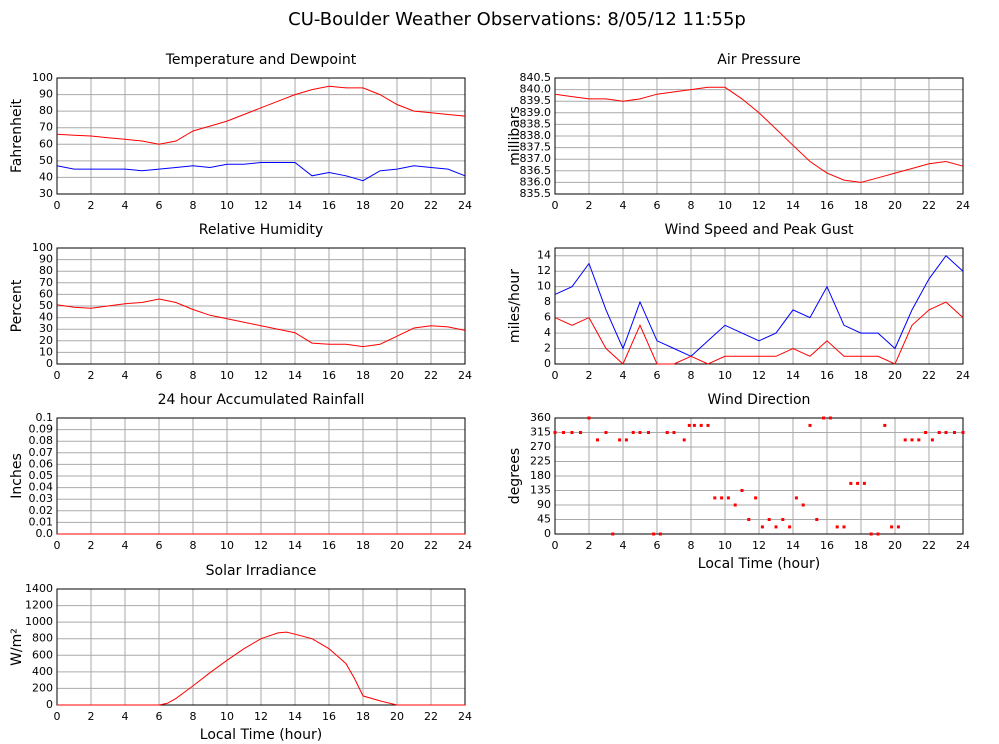  What do you see at coordinates (759, 400) in the screenshot?
I see `chart-title: Wind Direction` at bounding box center [759, 400].